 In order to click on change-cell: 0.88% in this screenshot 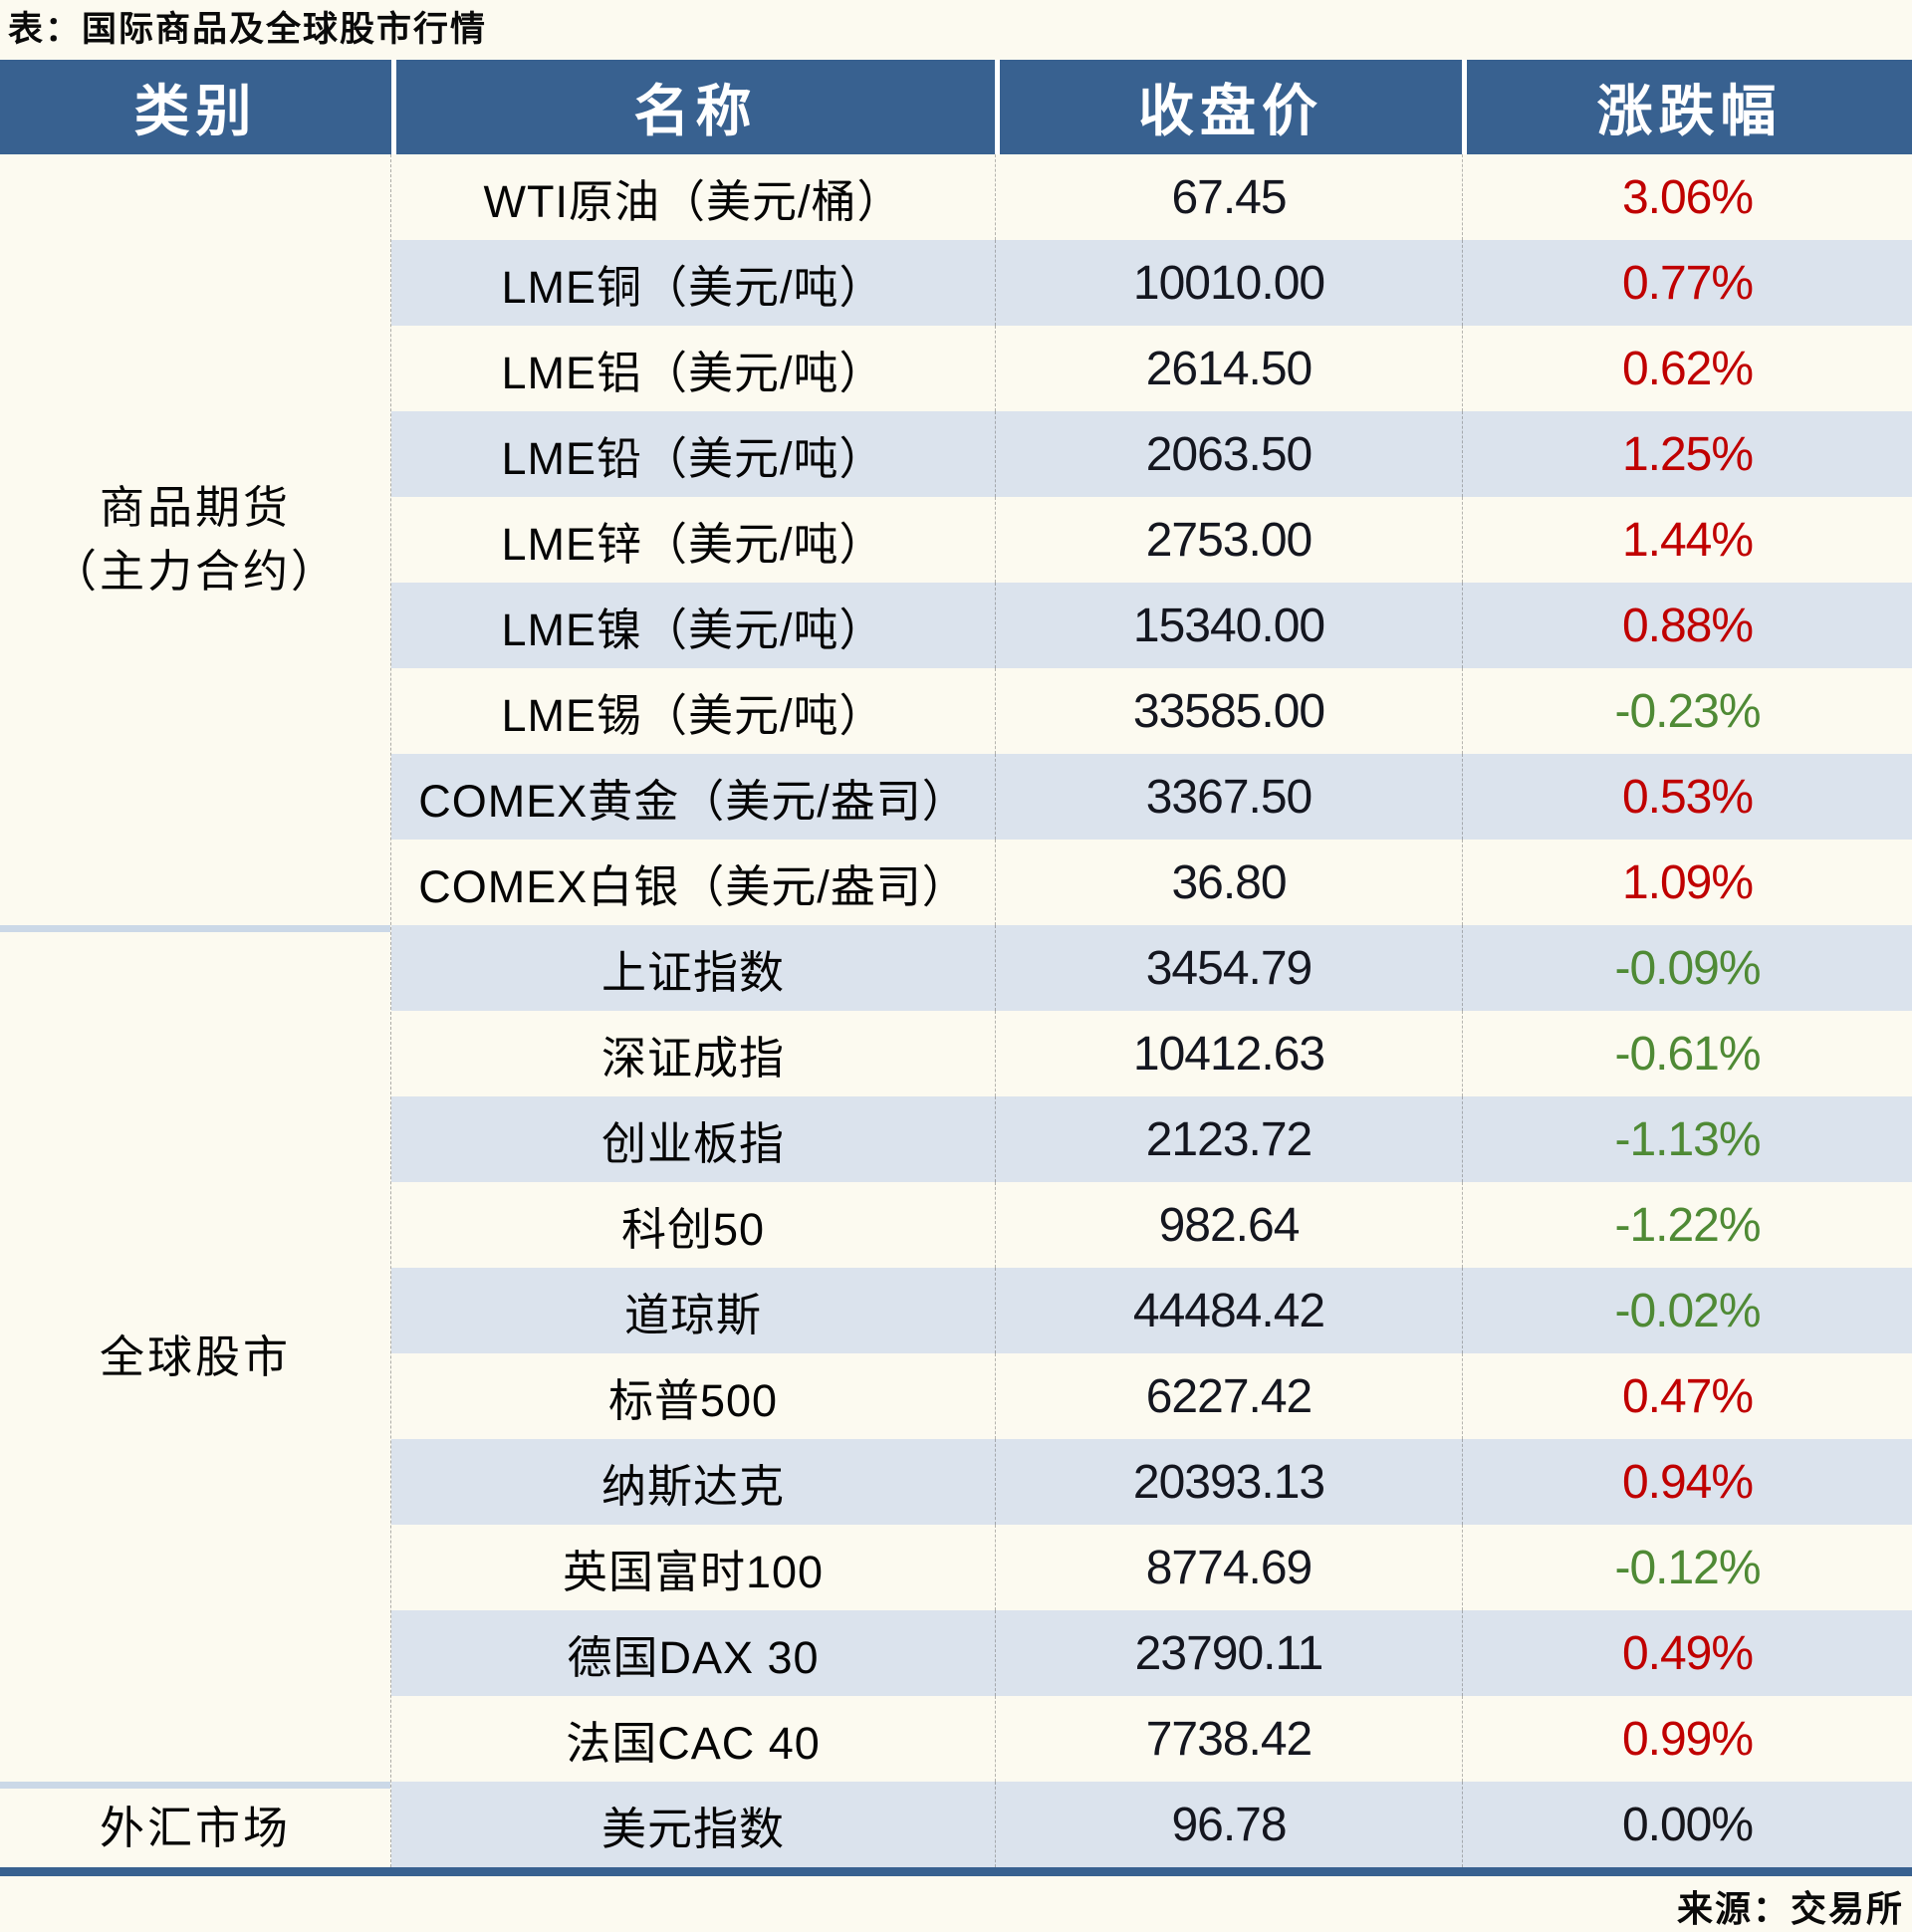, I will do `click(1687, 626)`.